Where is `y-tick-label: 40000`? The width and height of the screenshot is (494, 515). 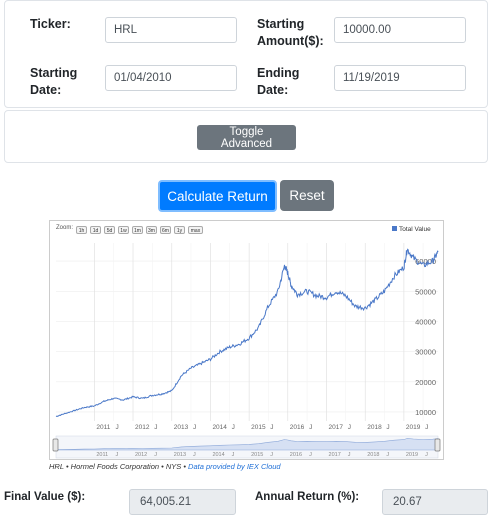
y-tick-label: 40000 is located at coordinates (425, 321).